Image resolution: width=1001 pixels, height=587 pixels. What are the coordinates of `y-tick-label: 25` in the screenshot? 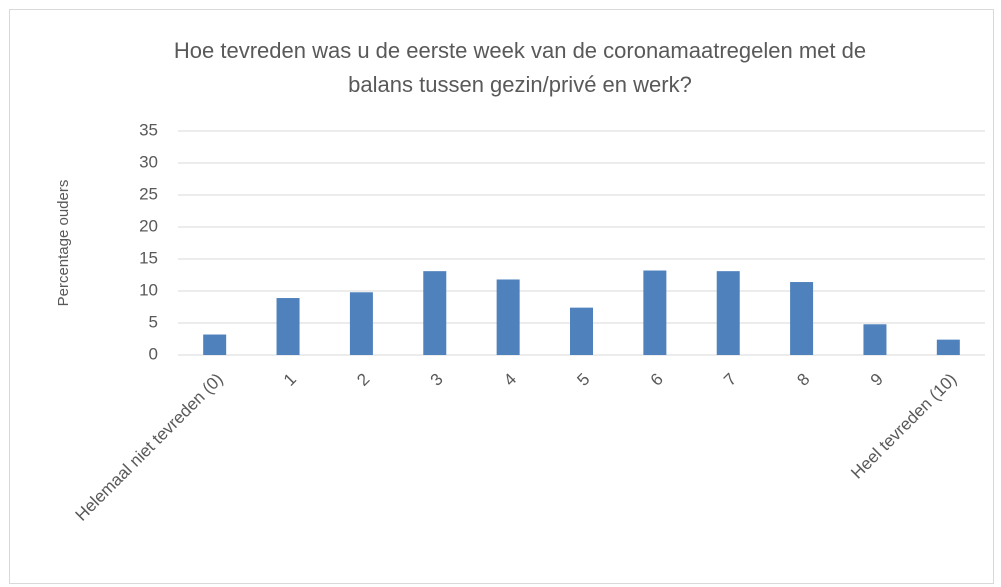 It's located at (148, 193).